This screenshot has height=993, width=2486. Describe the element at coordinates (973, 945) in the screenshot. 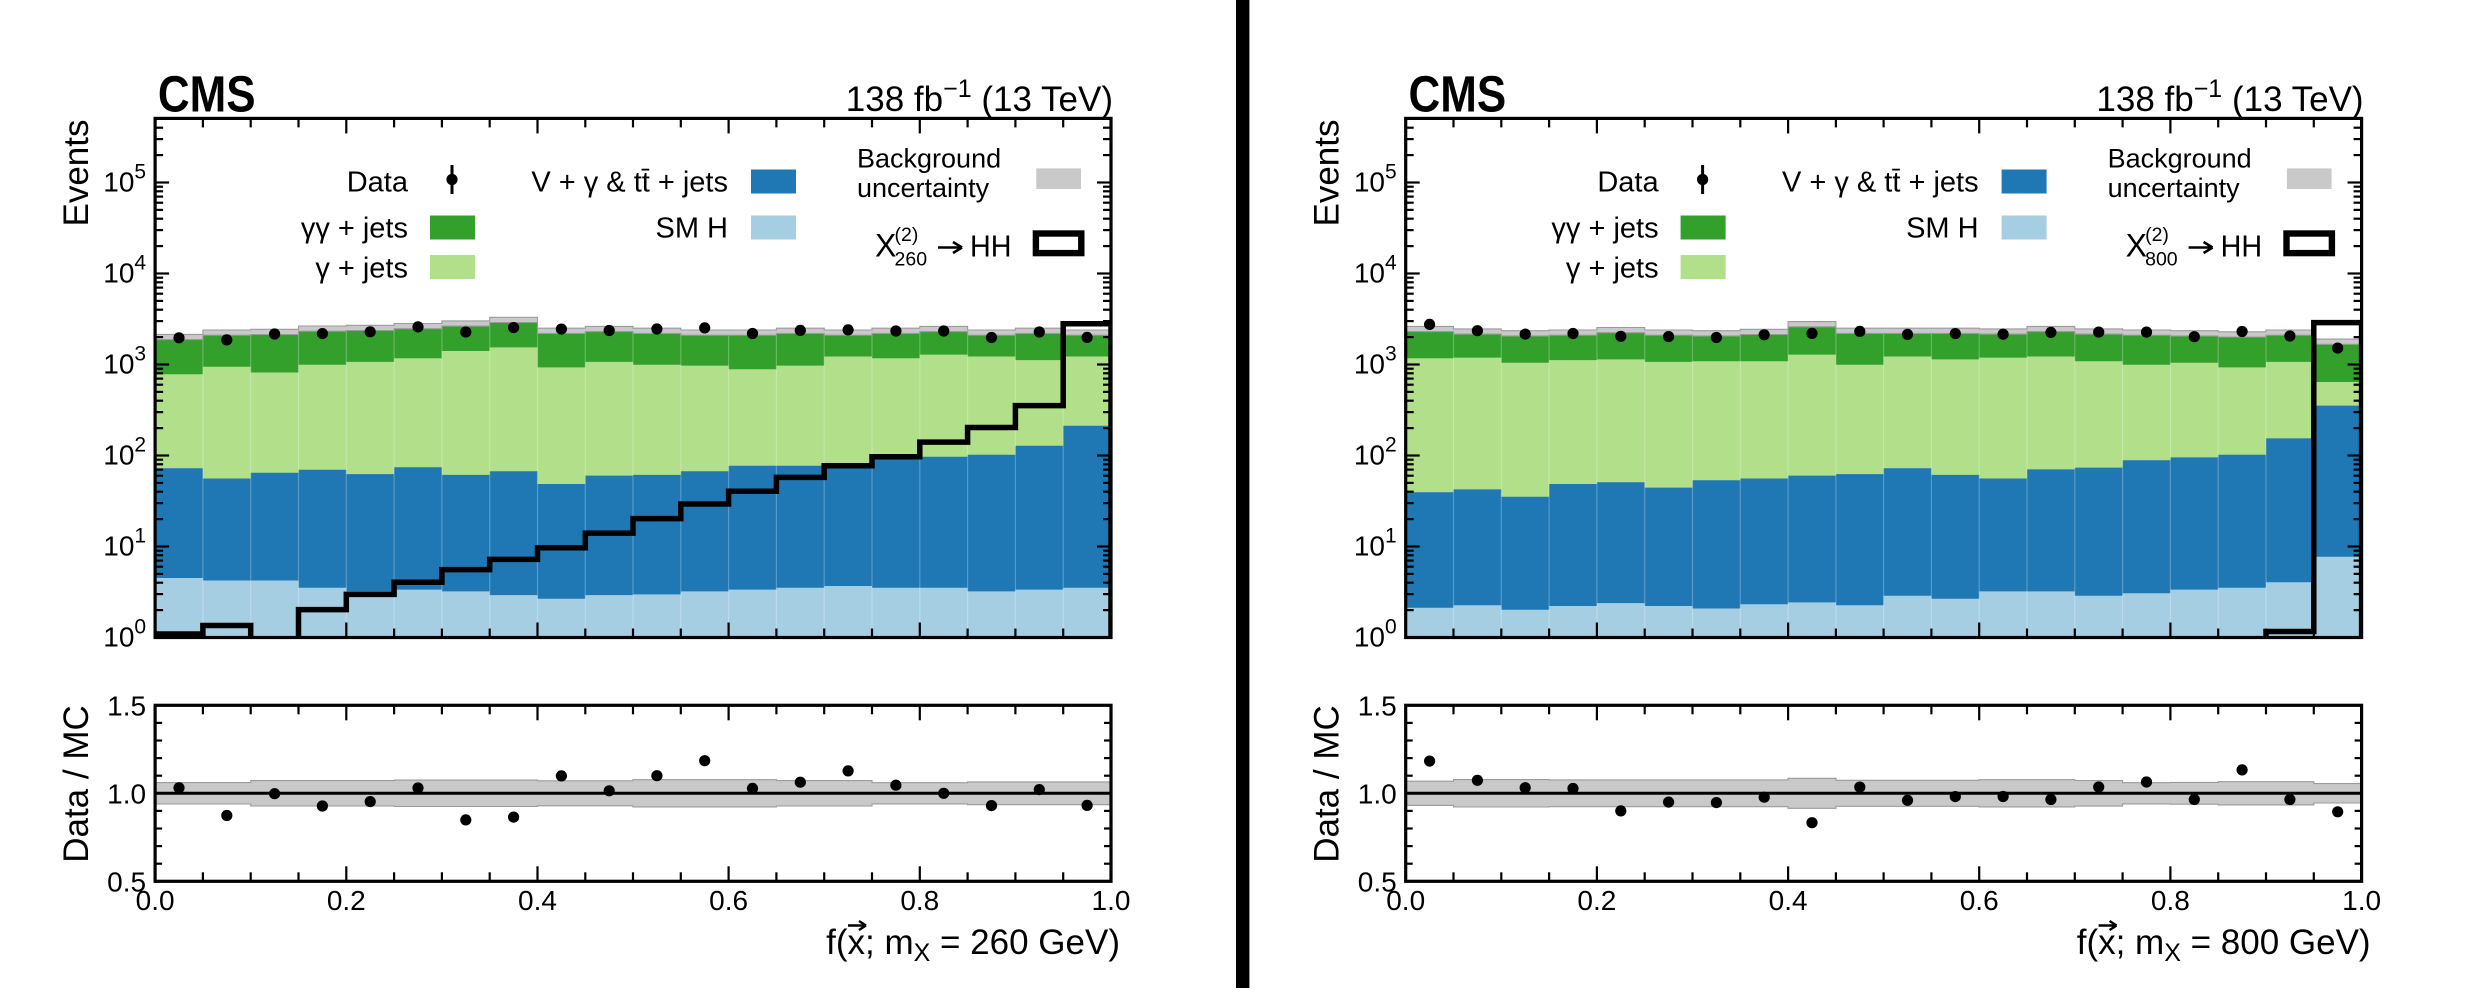

I see `svg-text: f(x; mX = 260 GeV)` at that location.